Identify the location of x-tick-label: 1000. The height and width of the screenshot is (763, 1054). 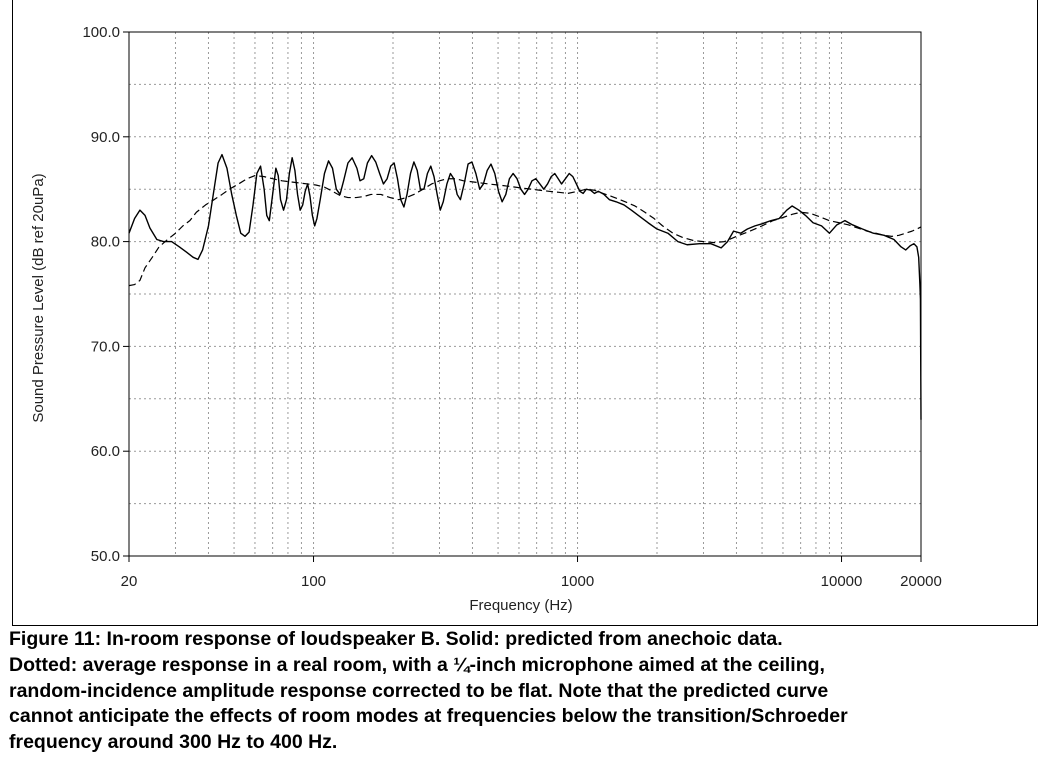
(577, 581).